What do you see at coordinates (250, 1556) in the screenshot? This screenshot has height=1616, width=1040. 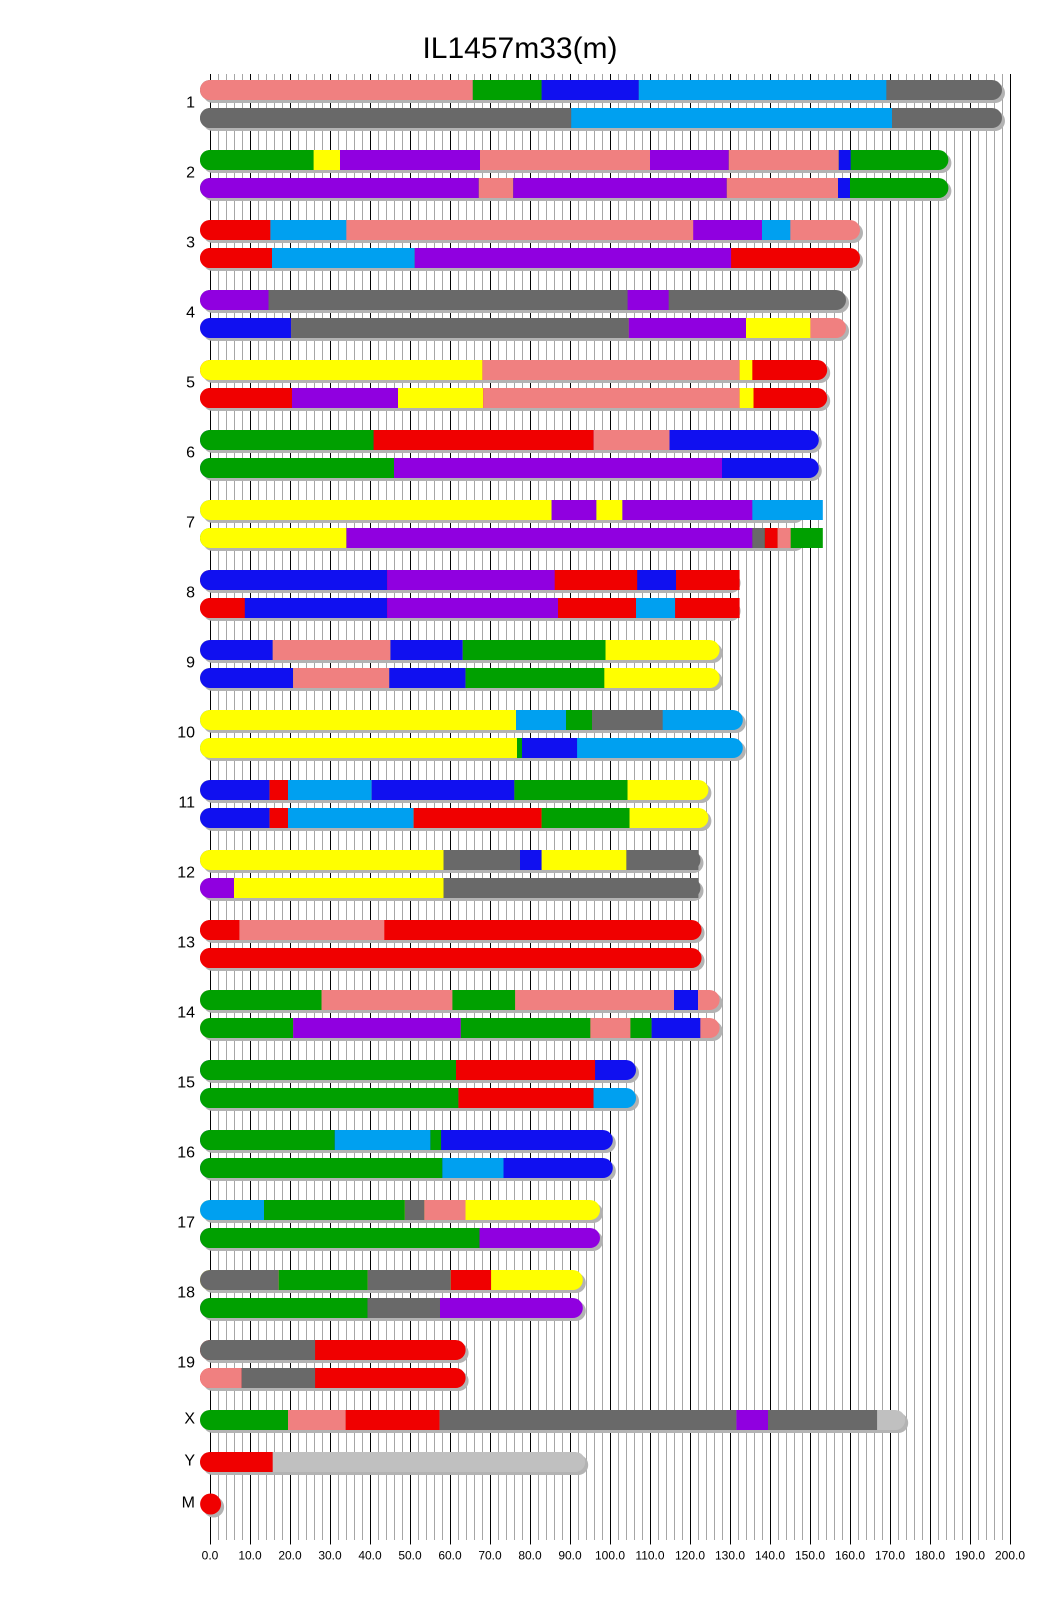 I see `svg-text: 10.0` at bounding box center [250, 1556].